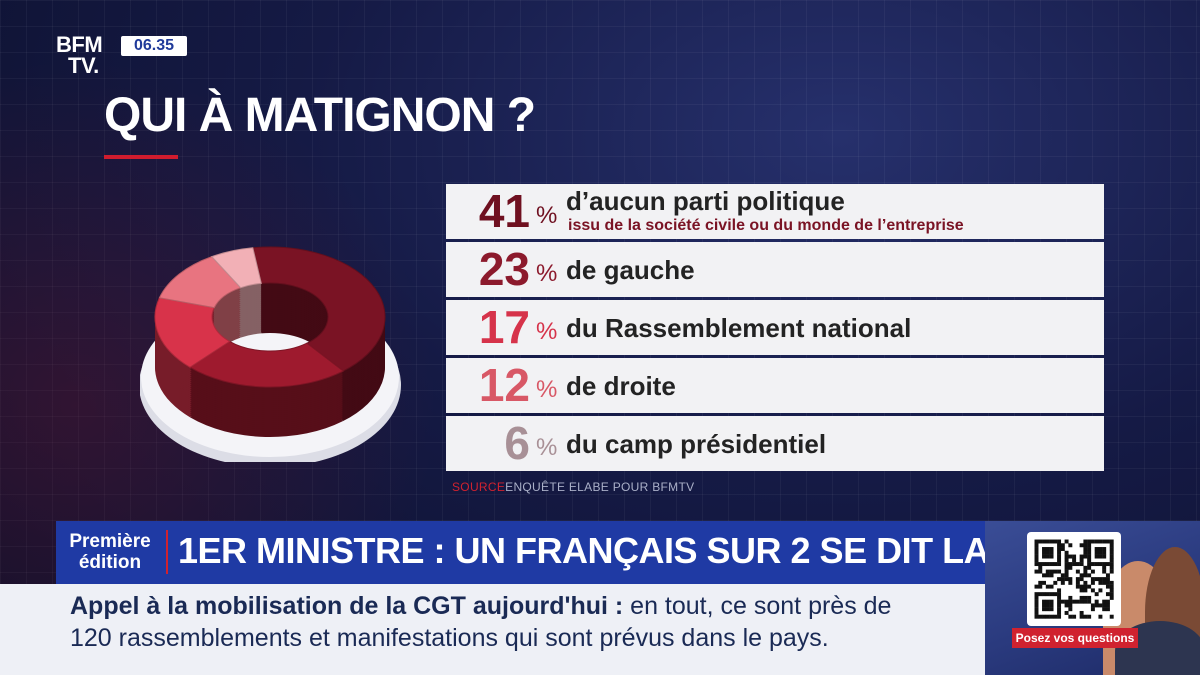 This screenshot has width=1200, height=675. What do you see at coordinates (630, 270) in the screenshot?
I see `result-label: de gauche` at bounding box center [630, 270].